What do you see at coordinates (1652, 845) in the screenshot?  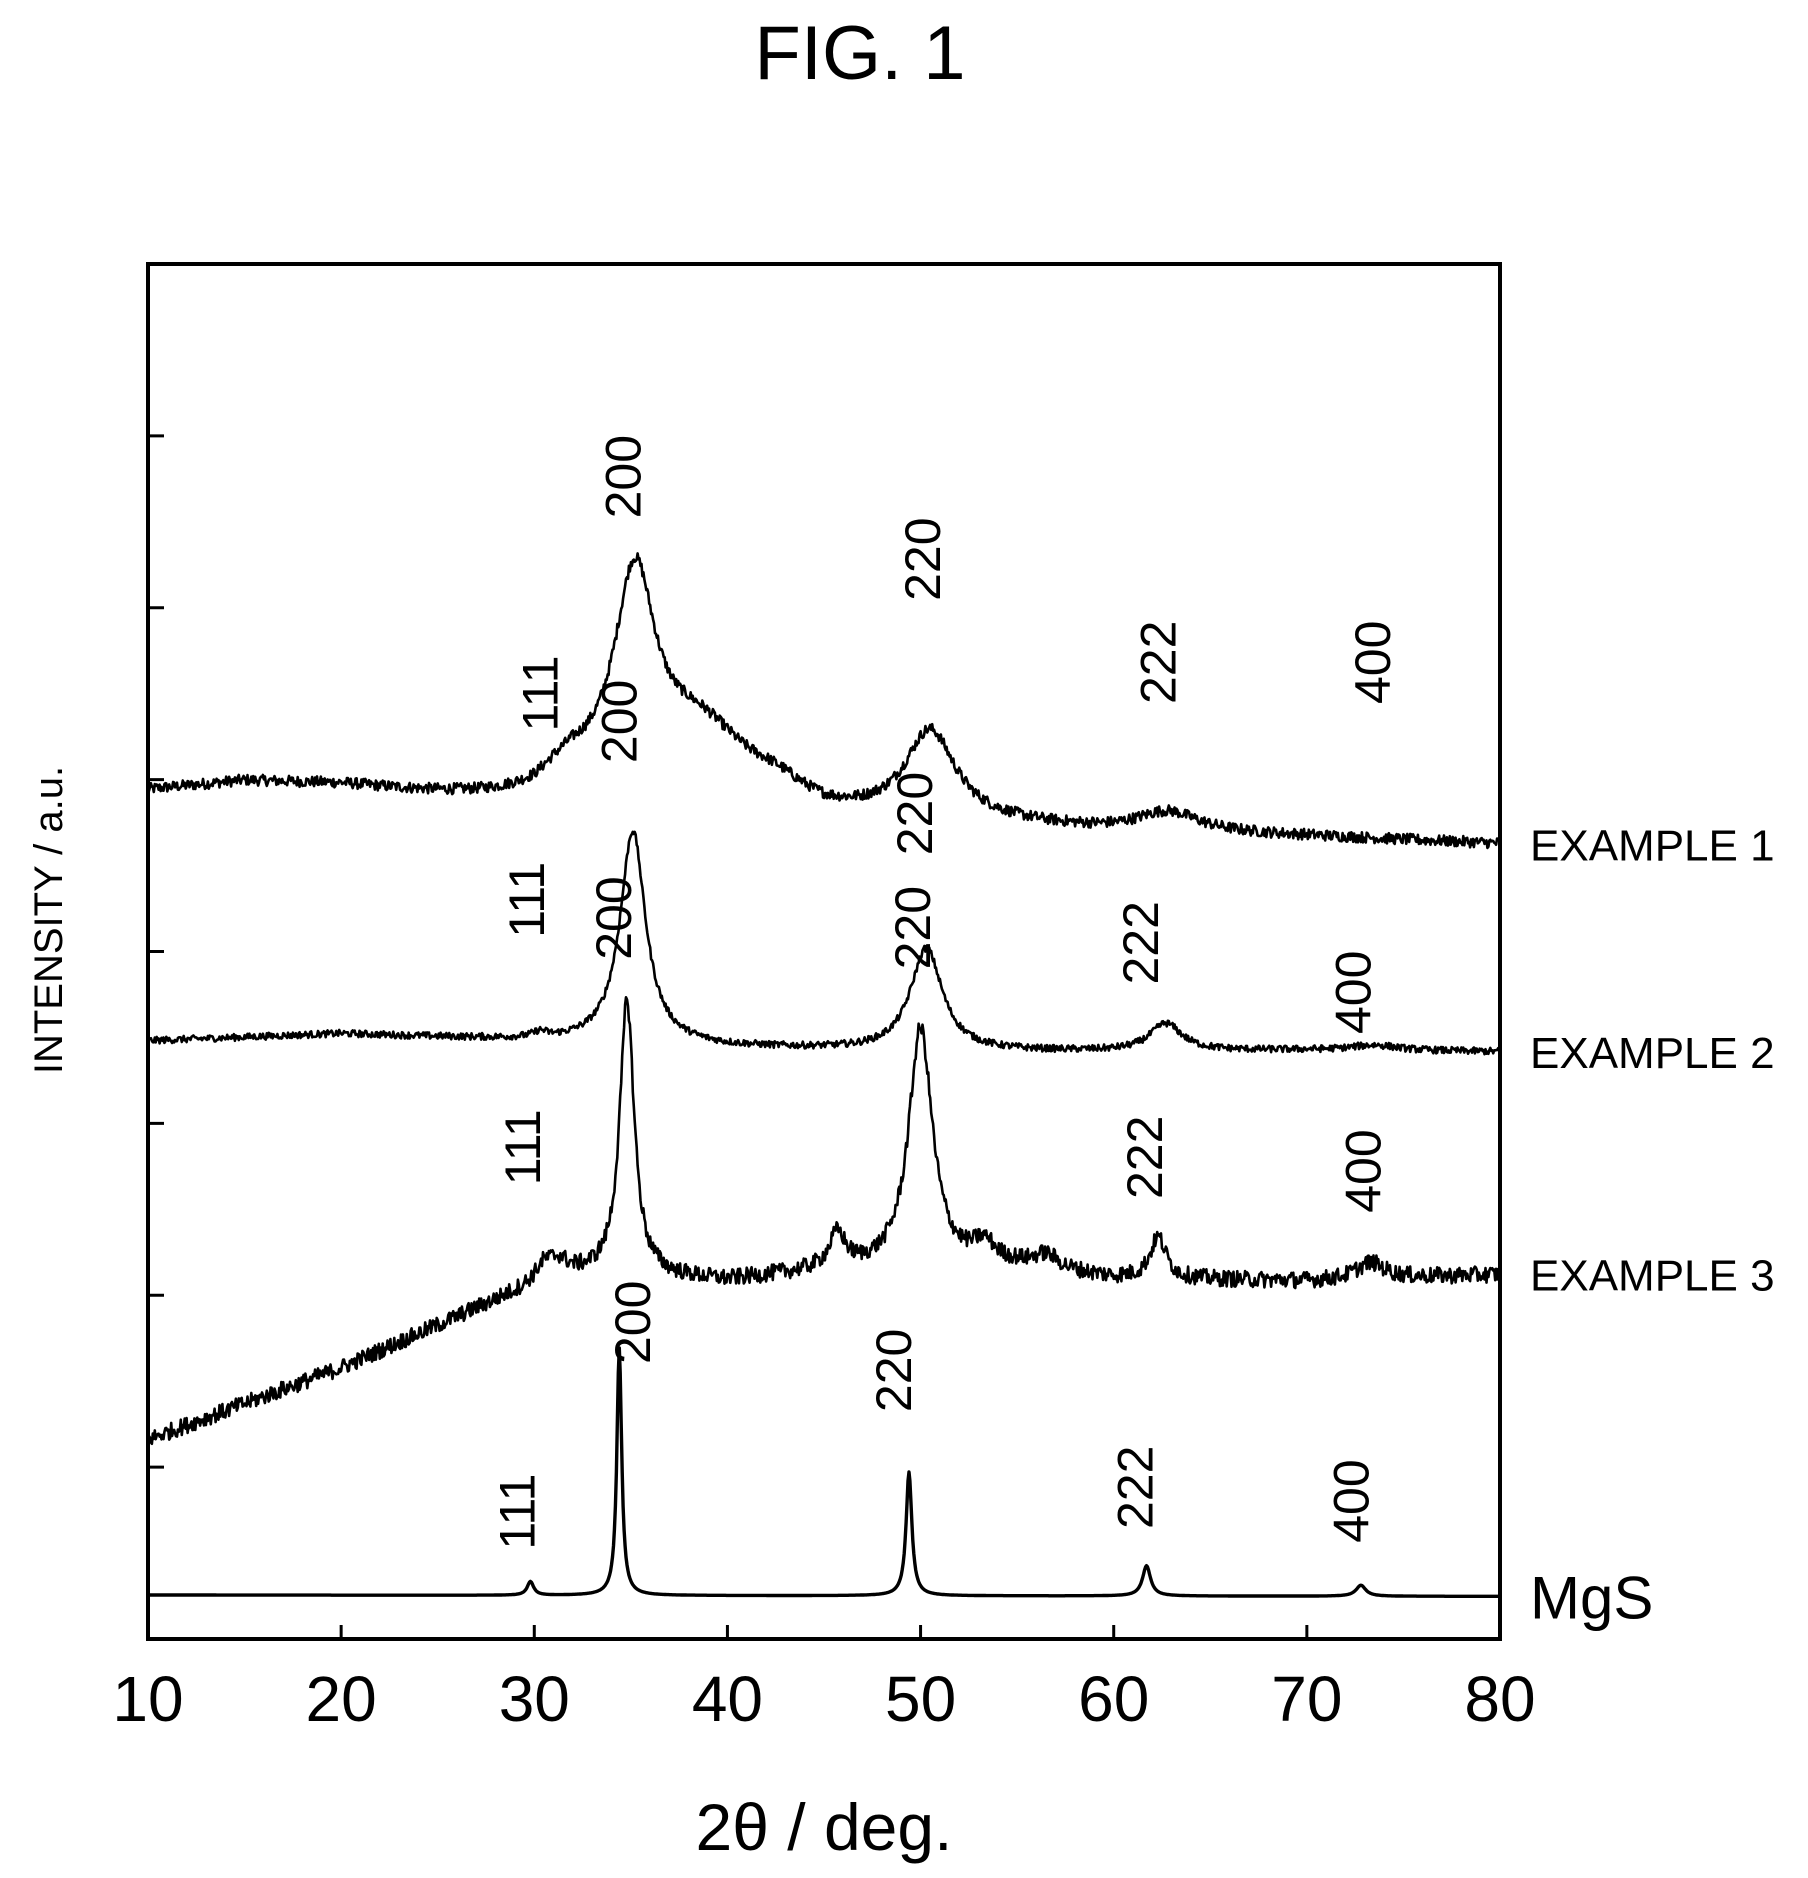 I see `series-name-example-1: EXAMPLE 1` at bounding box center [1652, 845].